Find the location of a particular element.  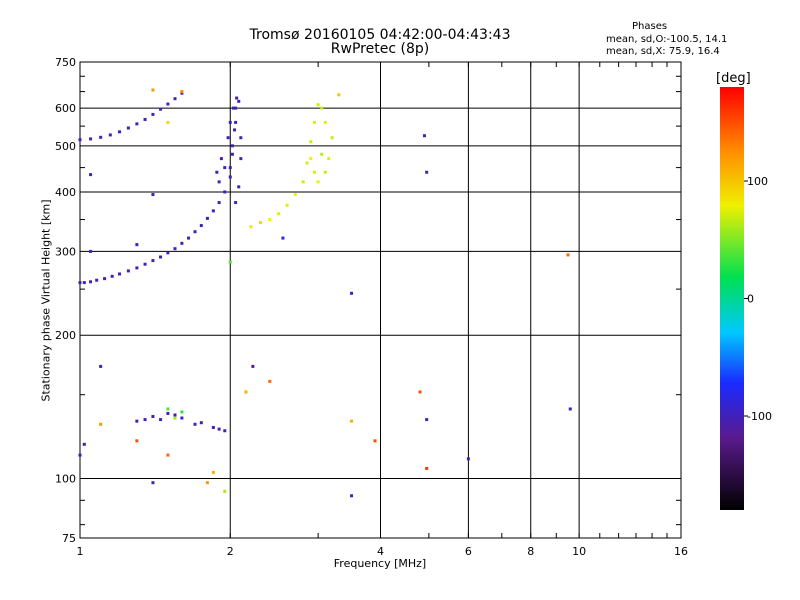

y-tick-label: 75 is located at coordinates (69, 538).